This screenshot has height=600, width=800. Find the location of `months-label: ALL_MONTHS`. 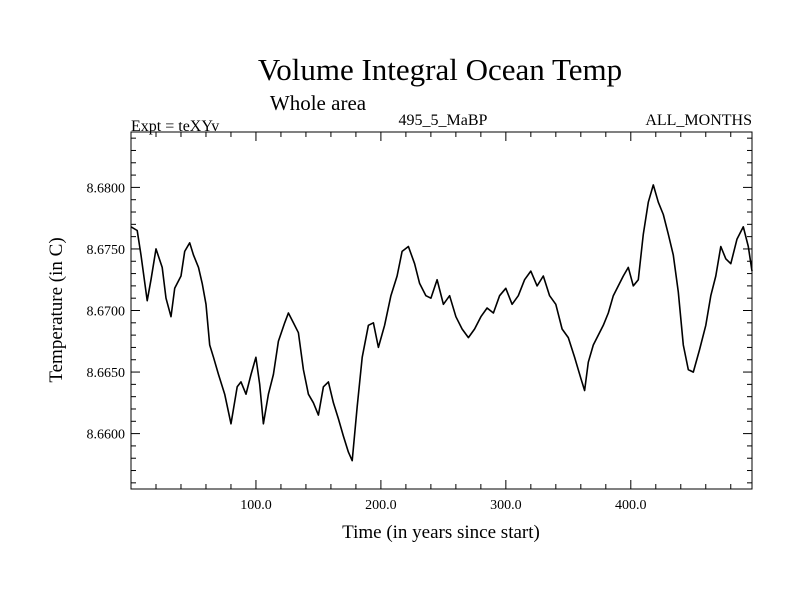

months-label: ALL_MONTHS is located at coordinates (698, 120).